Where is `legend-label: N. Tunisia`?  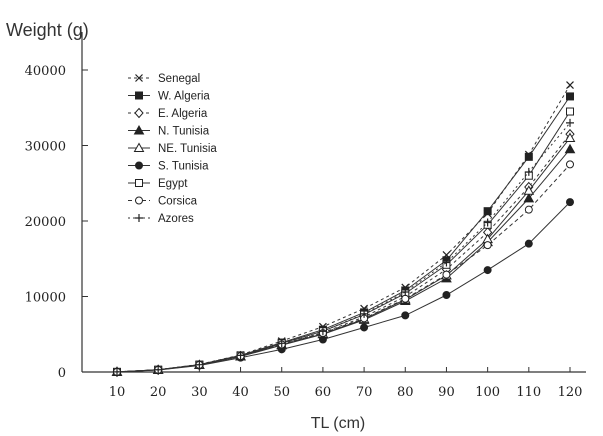
legend-label: N. Tunisia is located at coordinates (184, 132).